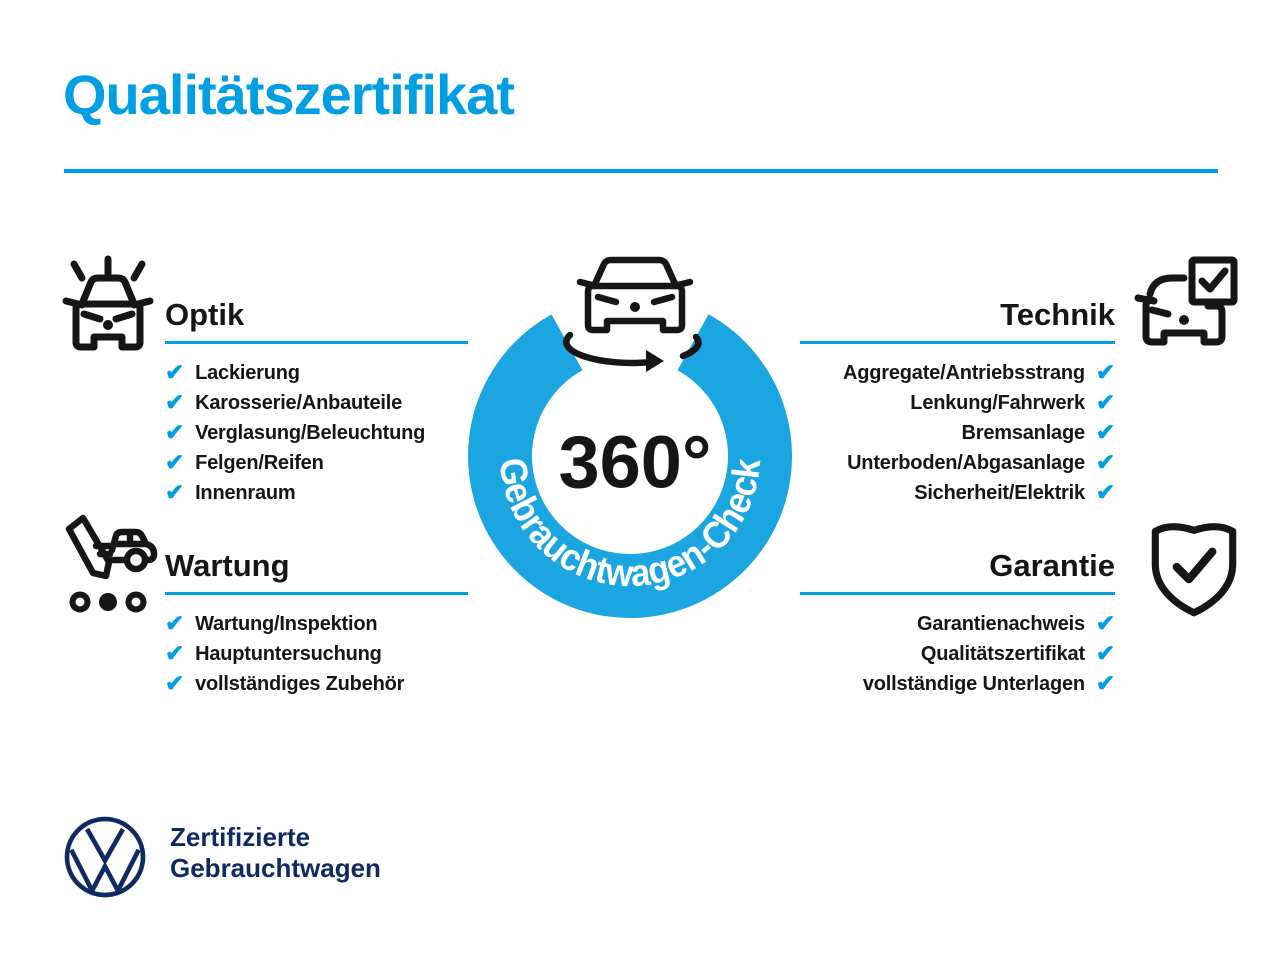  Describe the element at coordinates (1052, 565) in the screenshot. I see `section-garantie-title: Garantie` at that location.